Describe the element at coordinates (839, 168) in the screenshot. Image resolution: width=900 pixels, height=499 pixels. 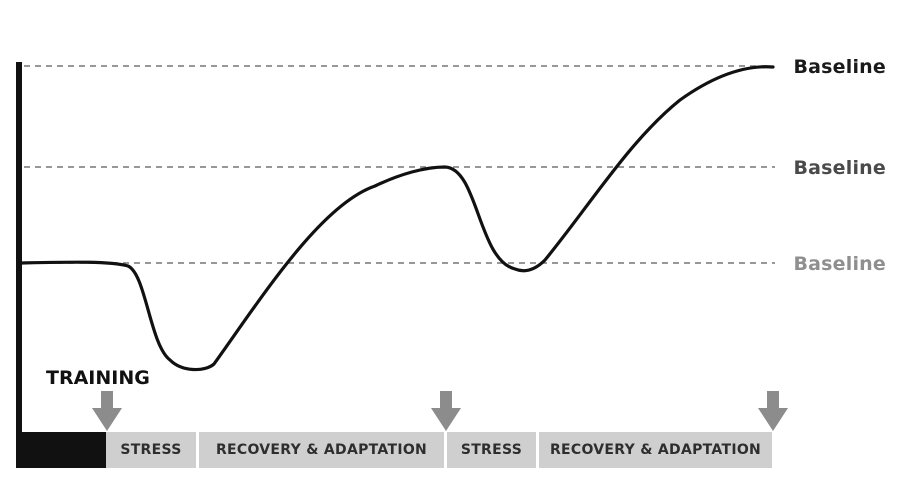
I see `baseline-label-middle: Baseline` at that location.